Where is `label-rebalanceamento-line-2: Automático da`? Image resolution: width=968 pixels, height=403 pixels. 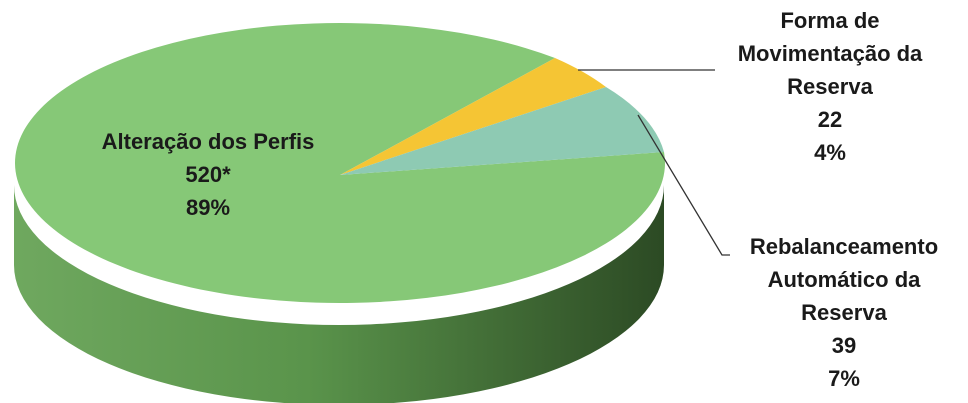 label-rebalanceamento-line-2: Automático da is located at coordinates (844, 279).